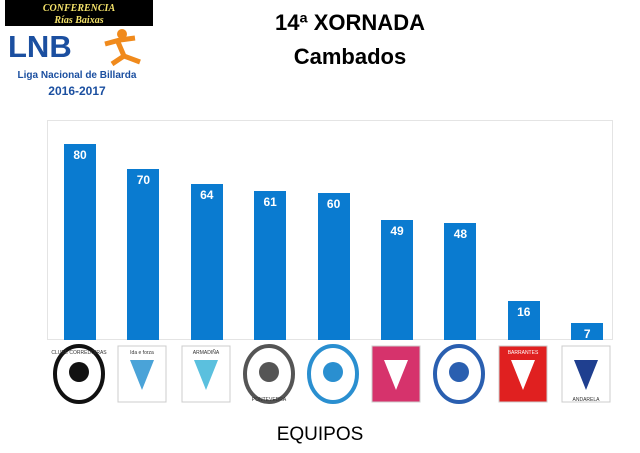  I want to click on team-logo-text: CLUBE CORREDOIRAS, so click(79, 353).